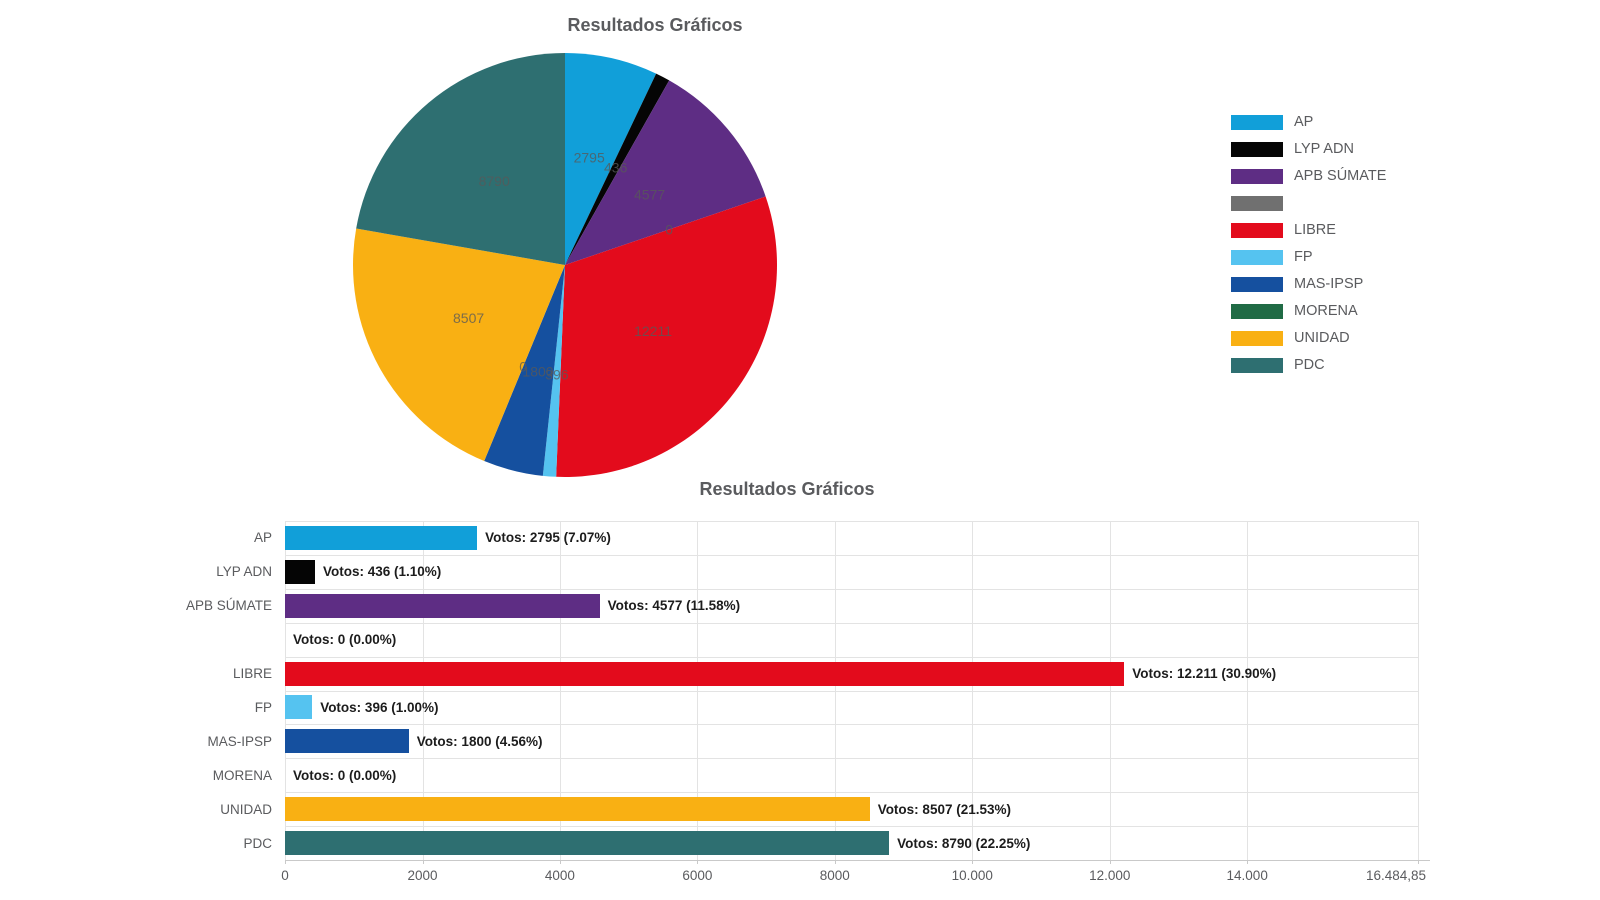  I want to click on legend-swatch-libre, so click(1257, 230).